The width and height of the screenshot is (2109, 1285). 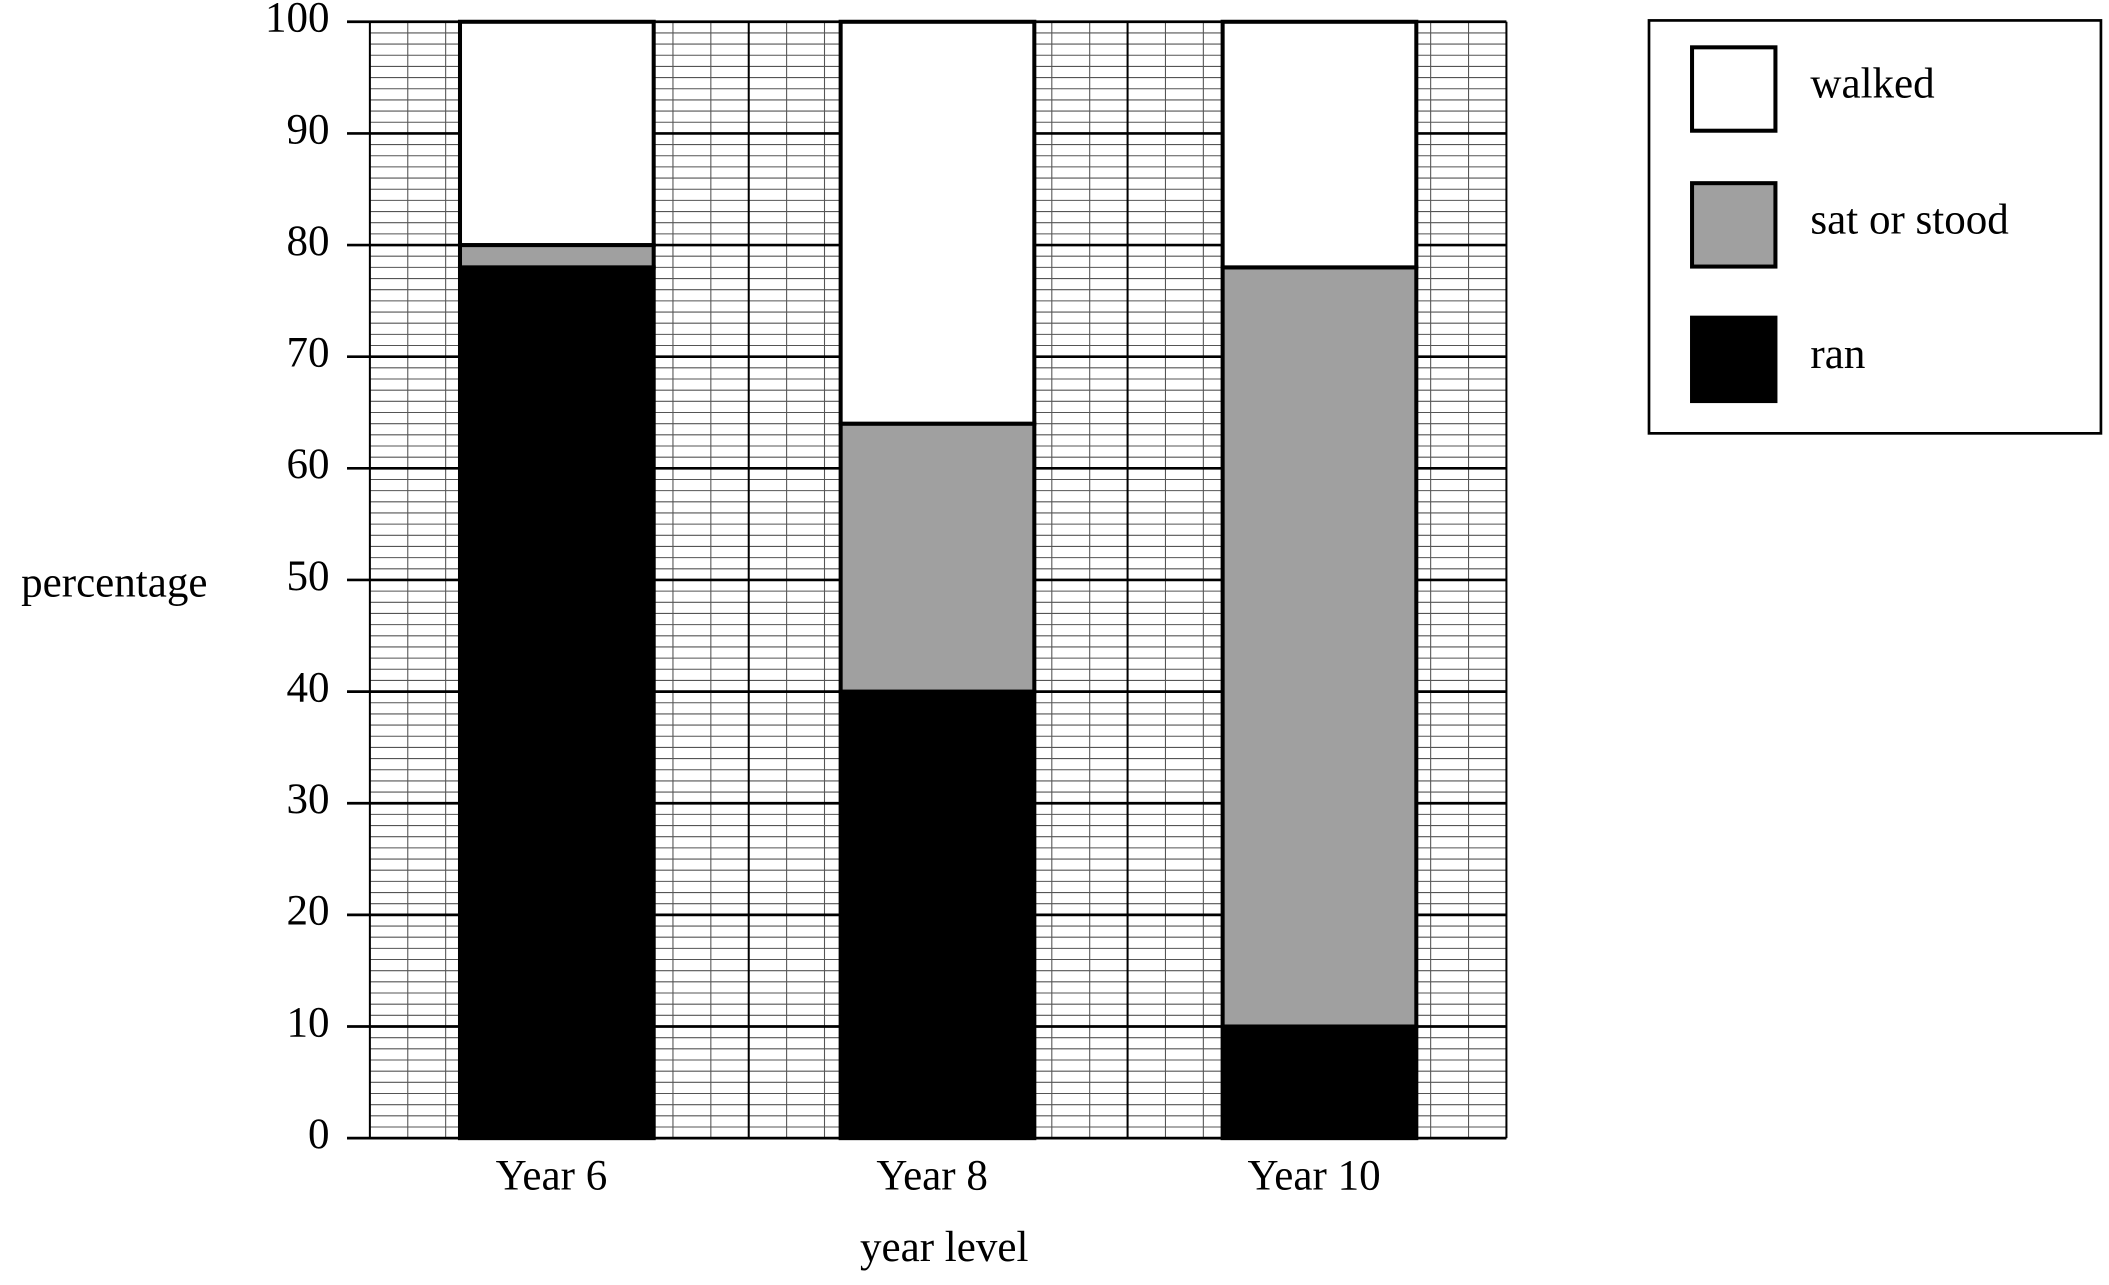 What do you see at coordinates (308, 687) in the screenshot?
I see `y-tick-label: 40` at bounding box center [308, 687].